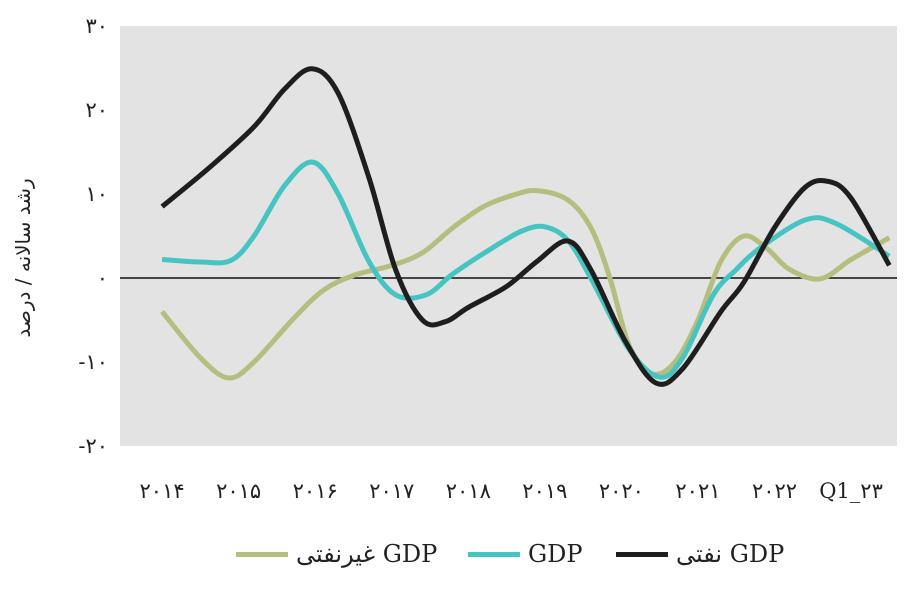 This screenshot has height=598, width=909. What do you see at coordinates (262, 554) in the screenshot?
I see `legend-swatch-non-oil-gdp` at bounding box center [262, 554].